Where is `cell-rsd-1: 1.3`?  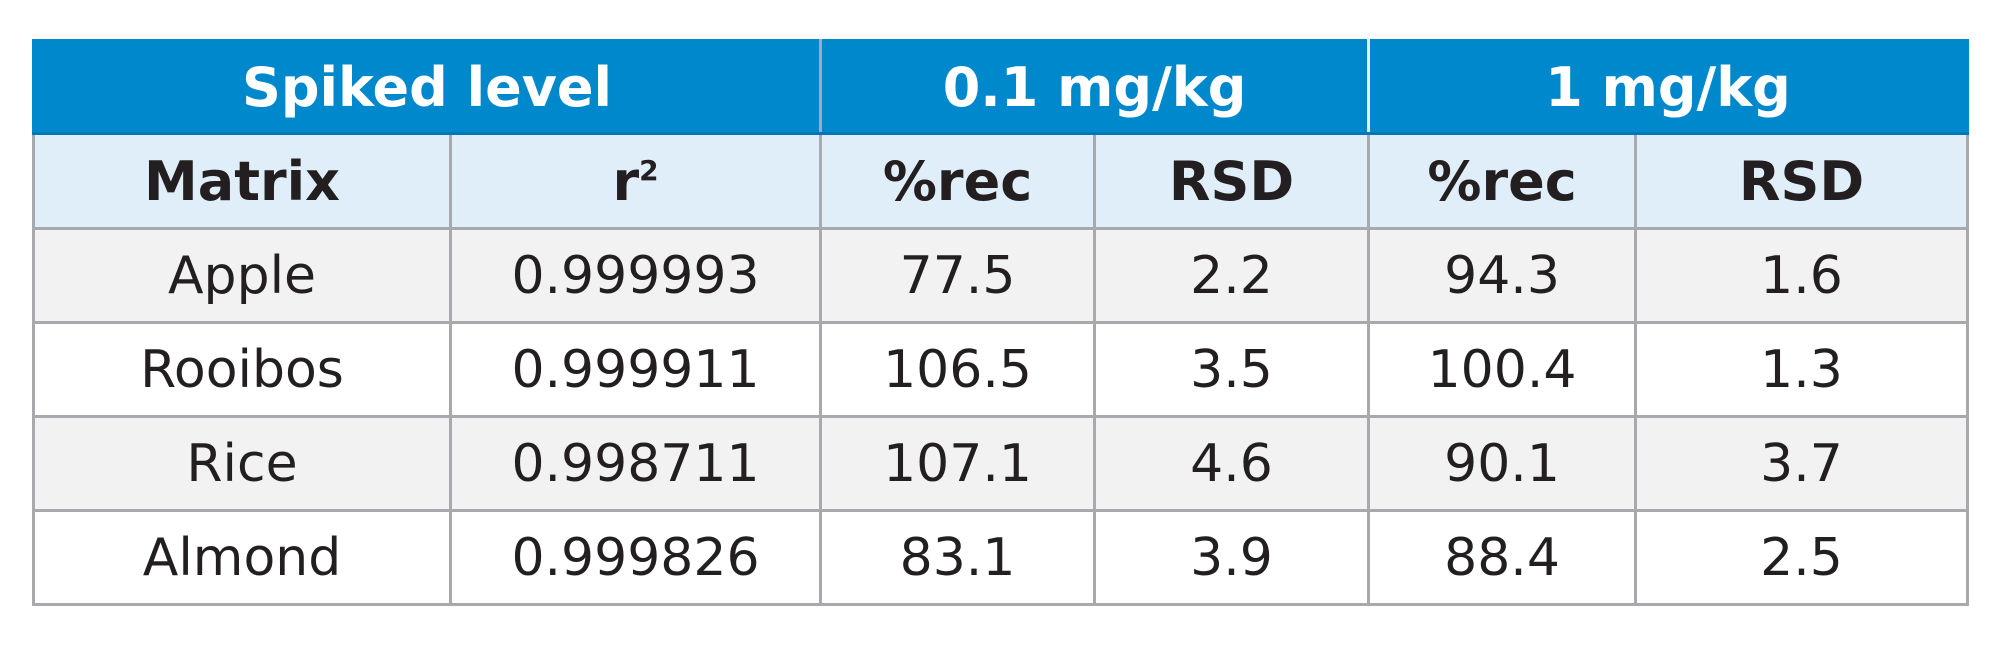 cell-rsd-1: 1.3 is located at coordinates (1802, 369).